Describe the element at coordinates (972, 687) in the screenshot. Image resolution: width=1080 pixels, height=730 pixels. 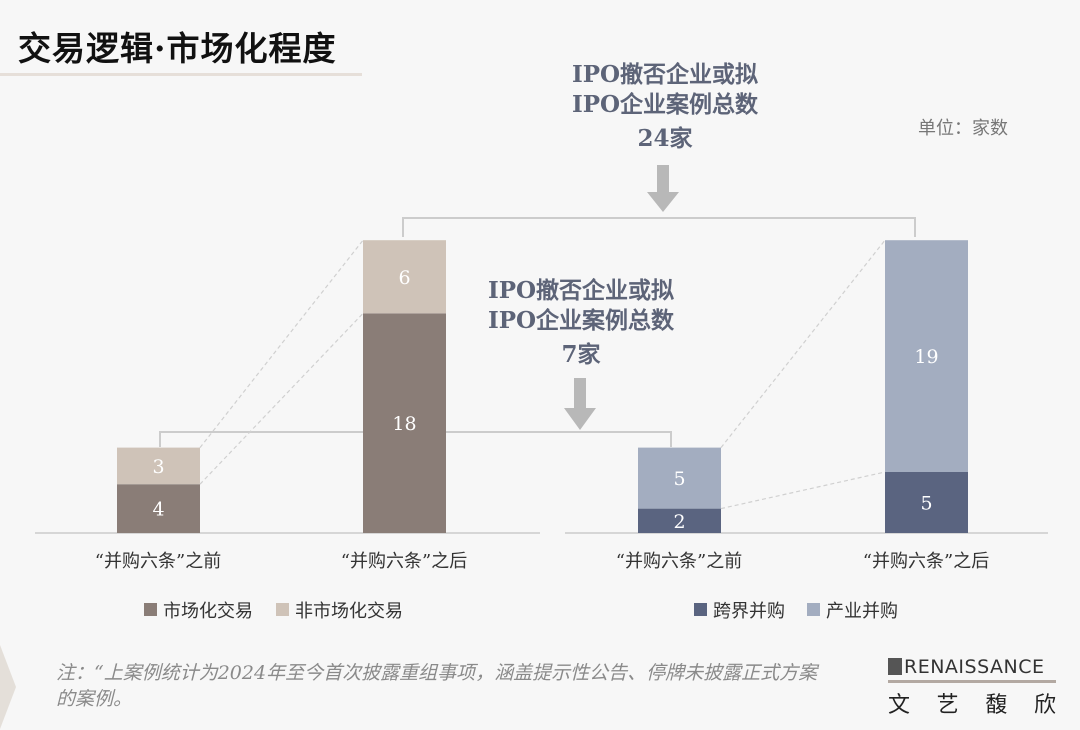
I see `logo: RENAISSANCE 文艺馥欣` at that location.